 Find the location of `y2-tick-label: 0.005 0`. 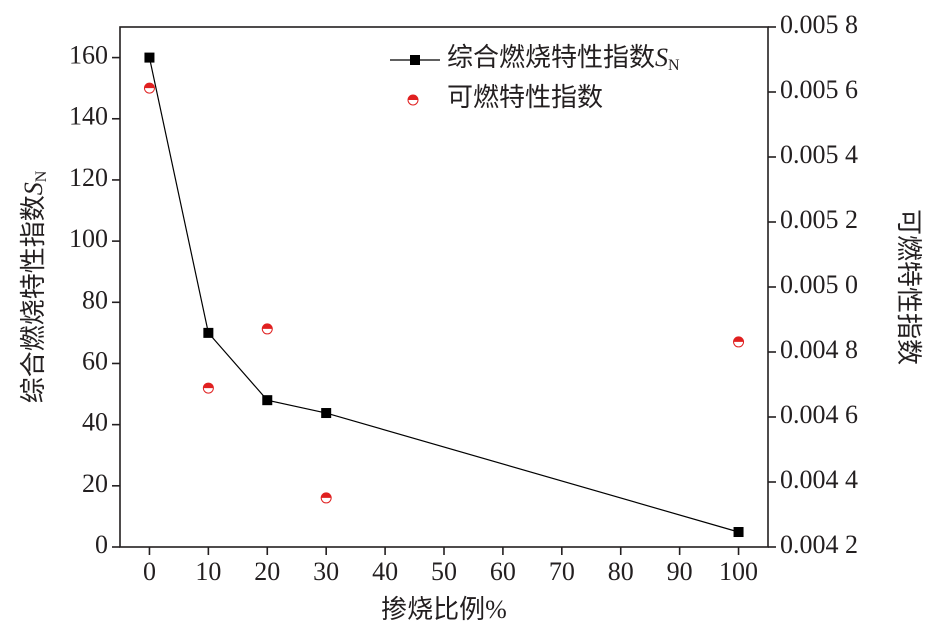

y2-tick-label: 0.005 0 is located at coordinates (819, 284).